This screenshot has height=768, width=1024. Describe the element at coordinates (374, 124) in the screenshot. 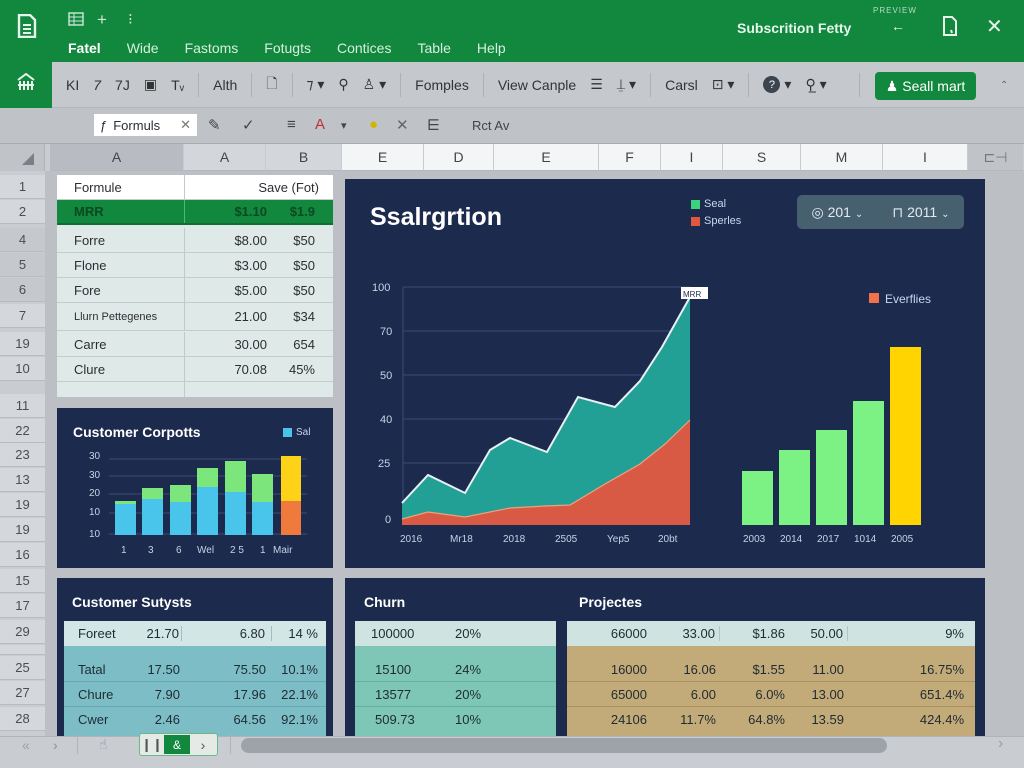

I see `highlight-icon: ●` at that location.